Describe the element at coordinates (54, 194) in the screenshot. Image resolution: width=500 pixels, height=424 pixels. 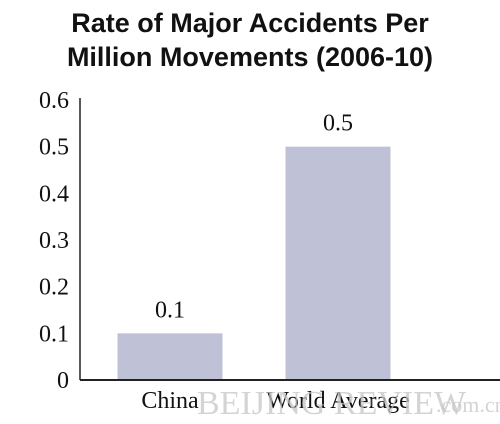
I see `y-tick-label-4: 0.4` at that location.